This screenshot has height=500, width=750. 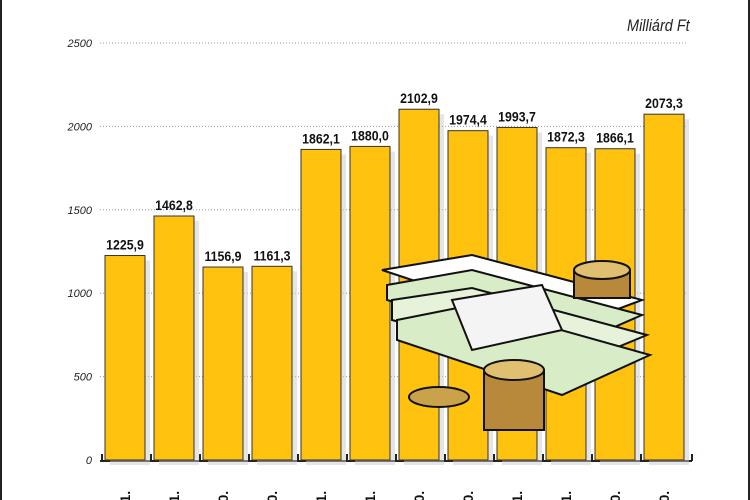 What do you see at coordinates (517, 117) in the screenshot?
I see `value-label: 1993,7` at bounding box center [517, 117].